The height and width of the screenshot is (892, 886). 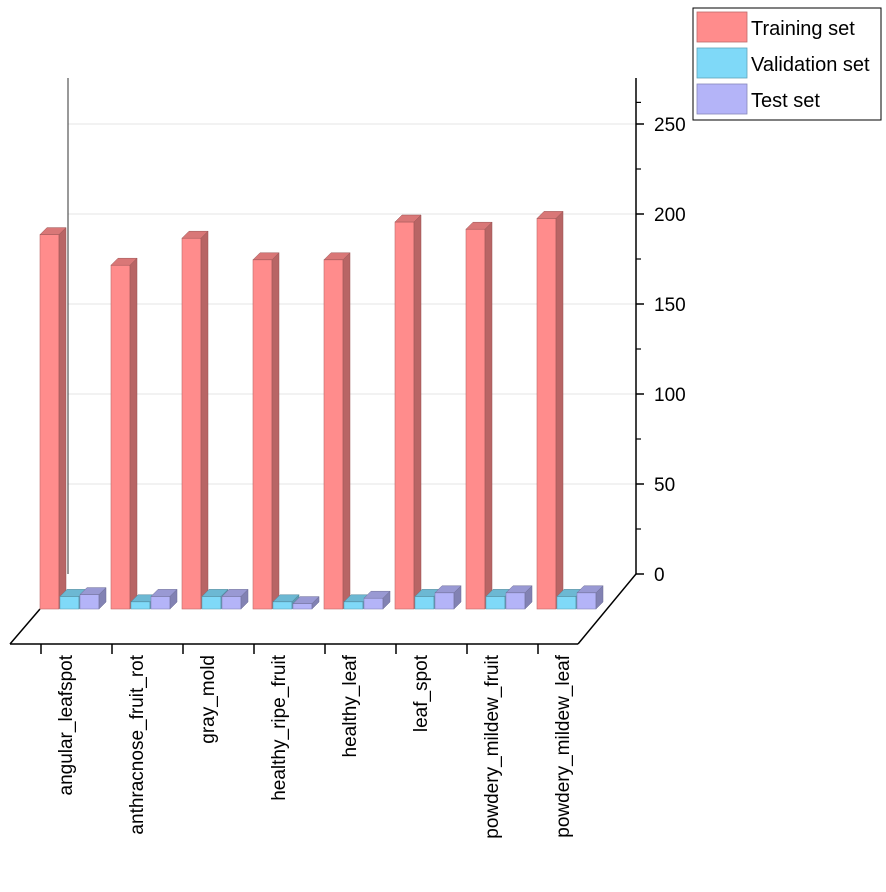 I want to click on legend-label: Validation set, so click(x=810, y=65).